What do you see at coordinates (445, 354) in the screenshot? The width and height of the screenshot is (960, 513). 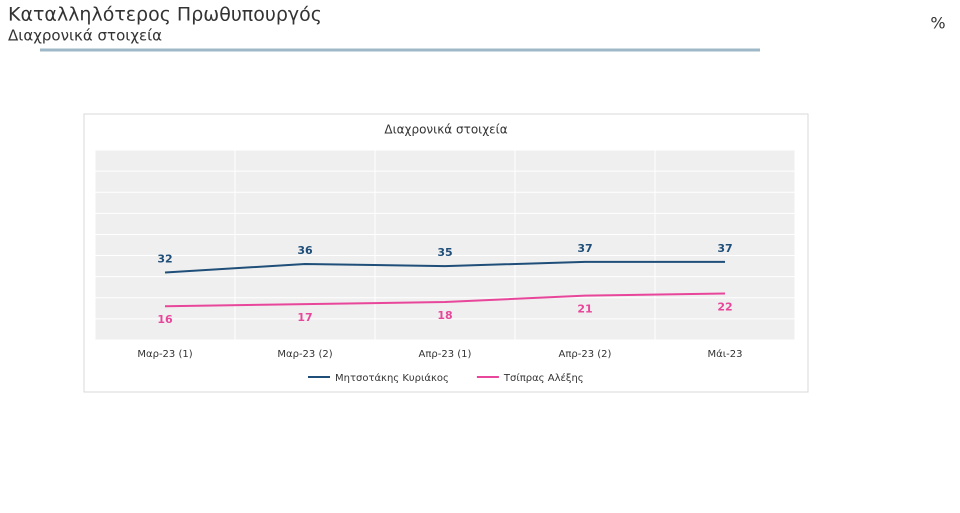 I see `x-tick-label: Απρ-23 (1)` at bounding box center [445, 354].